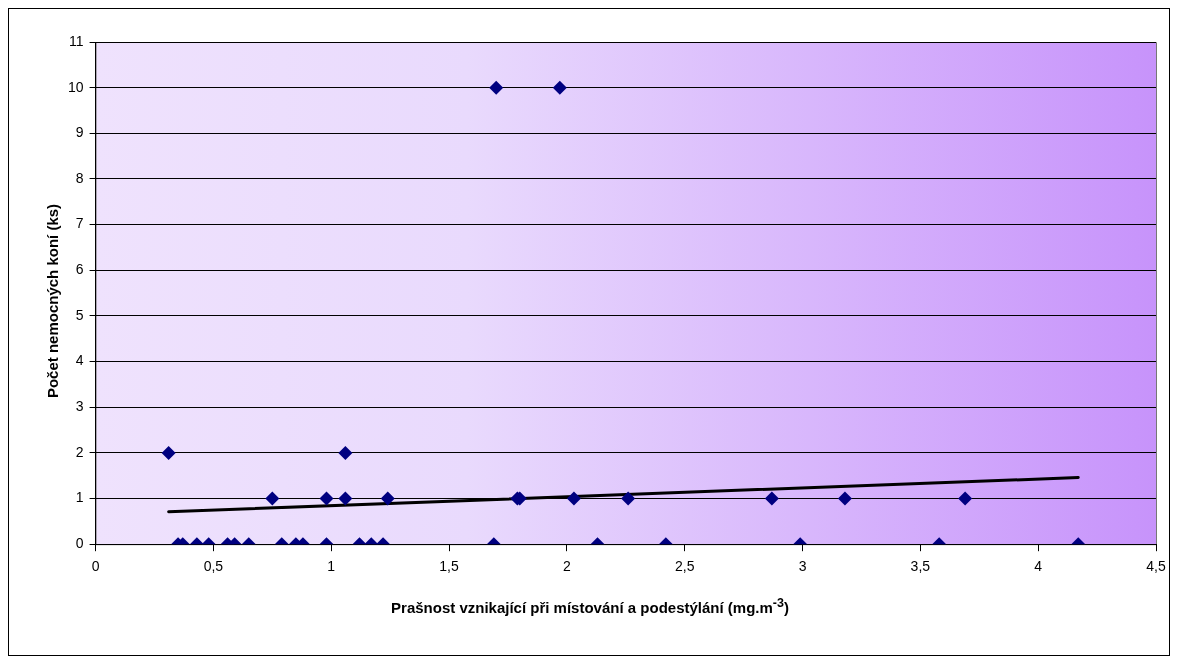  Describe the element at coordinates (331, 566) in the screenshot. I see `x-tick-label: 1` at that location.